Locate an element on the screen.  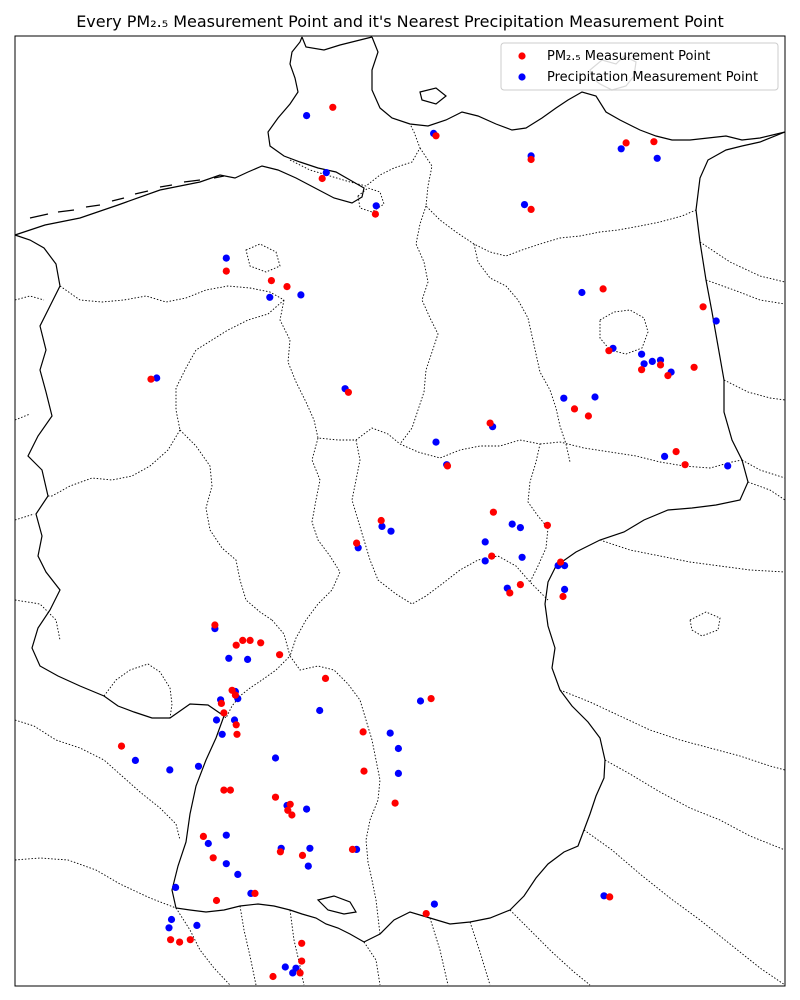
state-border-saarland is located at coordinates (138, 691).